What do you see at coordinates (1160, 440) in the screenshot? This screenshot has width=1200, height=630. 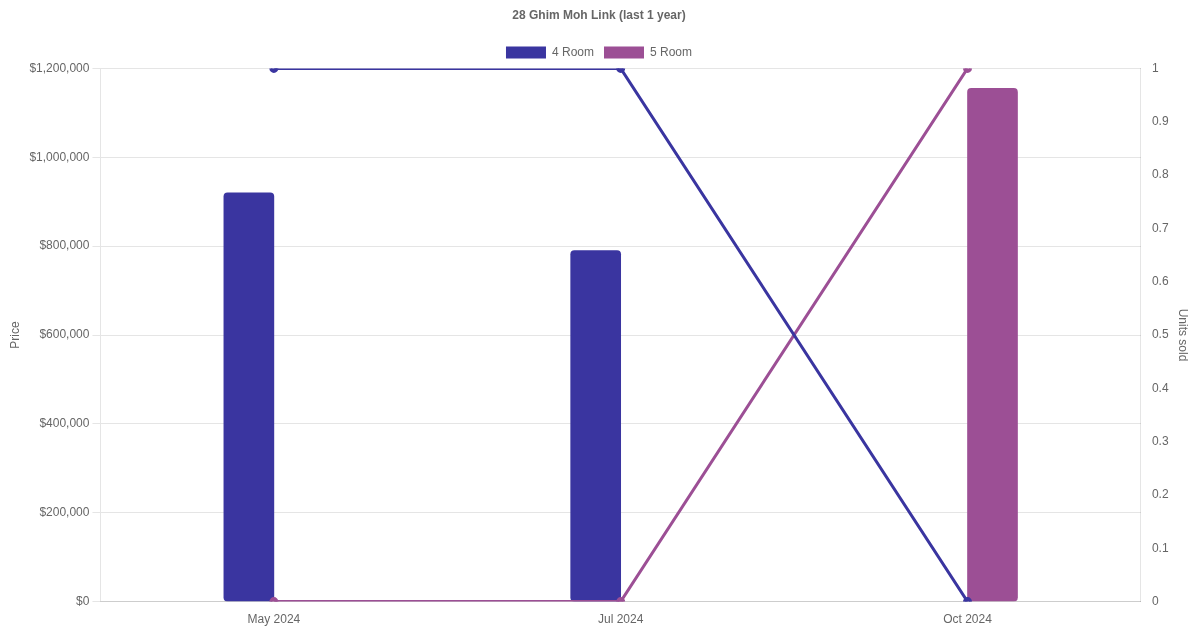 I see `y2-tick-label: 0.3` at bounding box center [1160, 440].